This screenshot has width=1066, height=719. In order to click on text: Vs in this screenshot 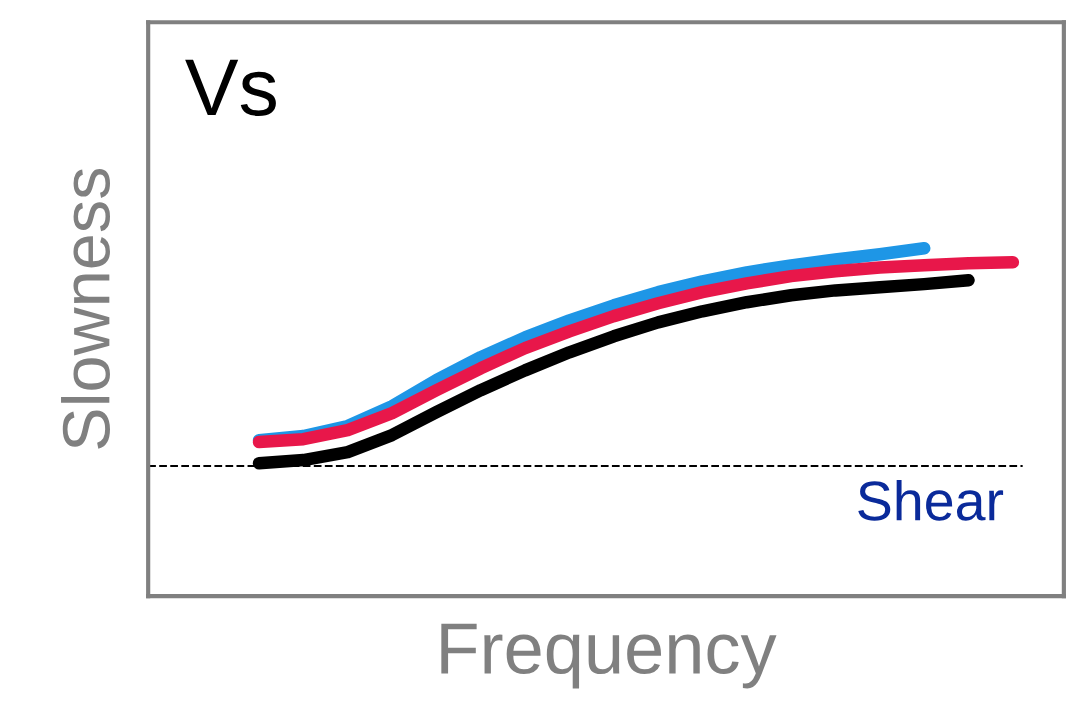, I will do `click(230, 87)`.